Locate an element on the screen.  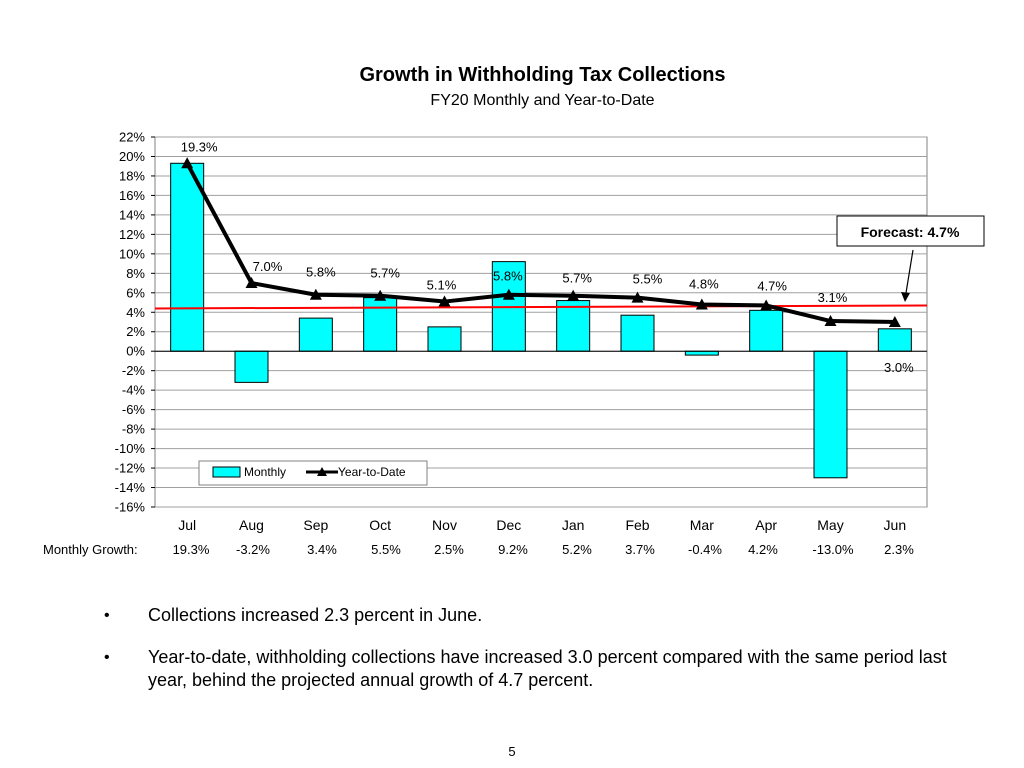
y-tick-label: 0% is located at coordinates (135, 351).